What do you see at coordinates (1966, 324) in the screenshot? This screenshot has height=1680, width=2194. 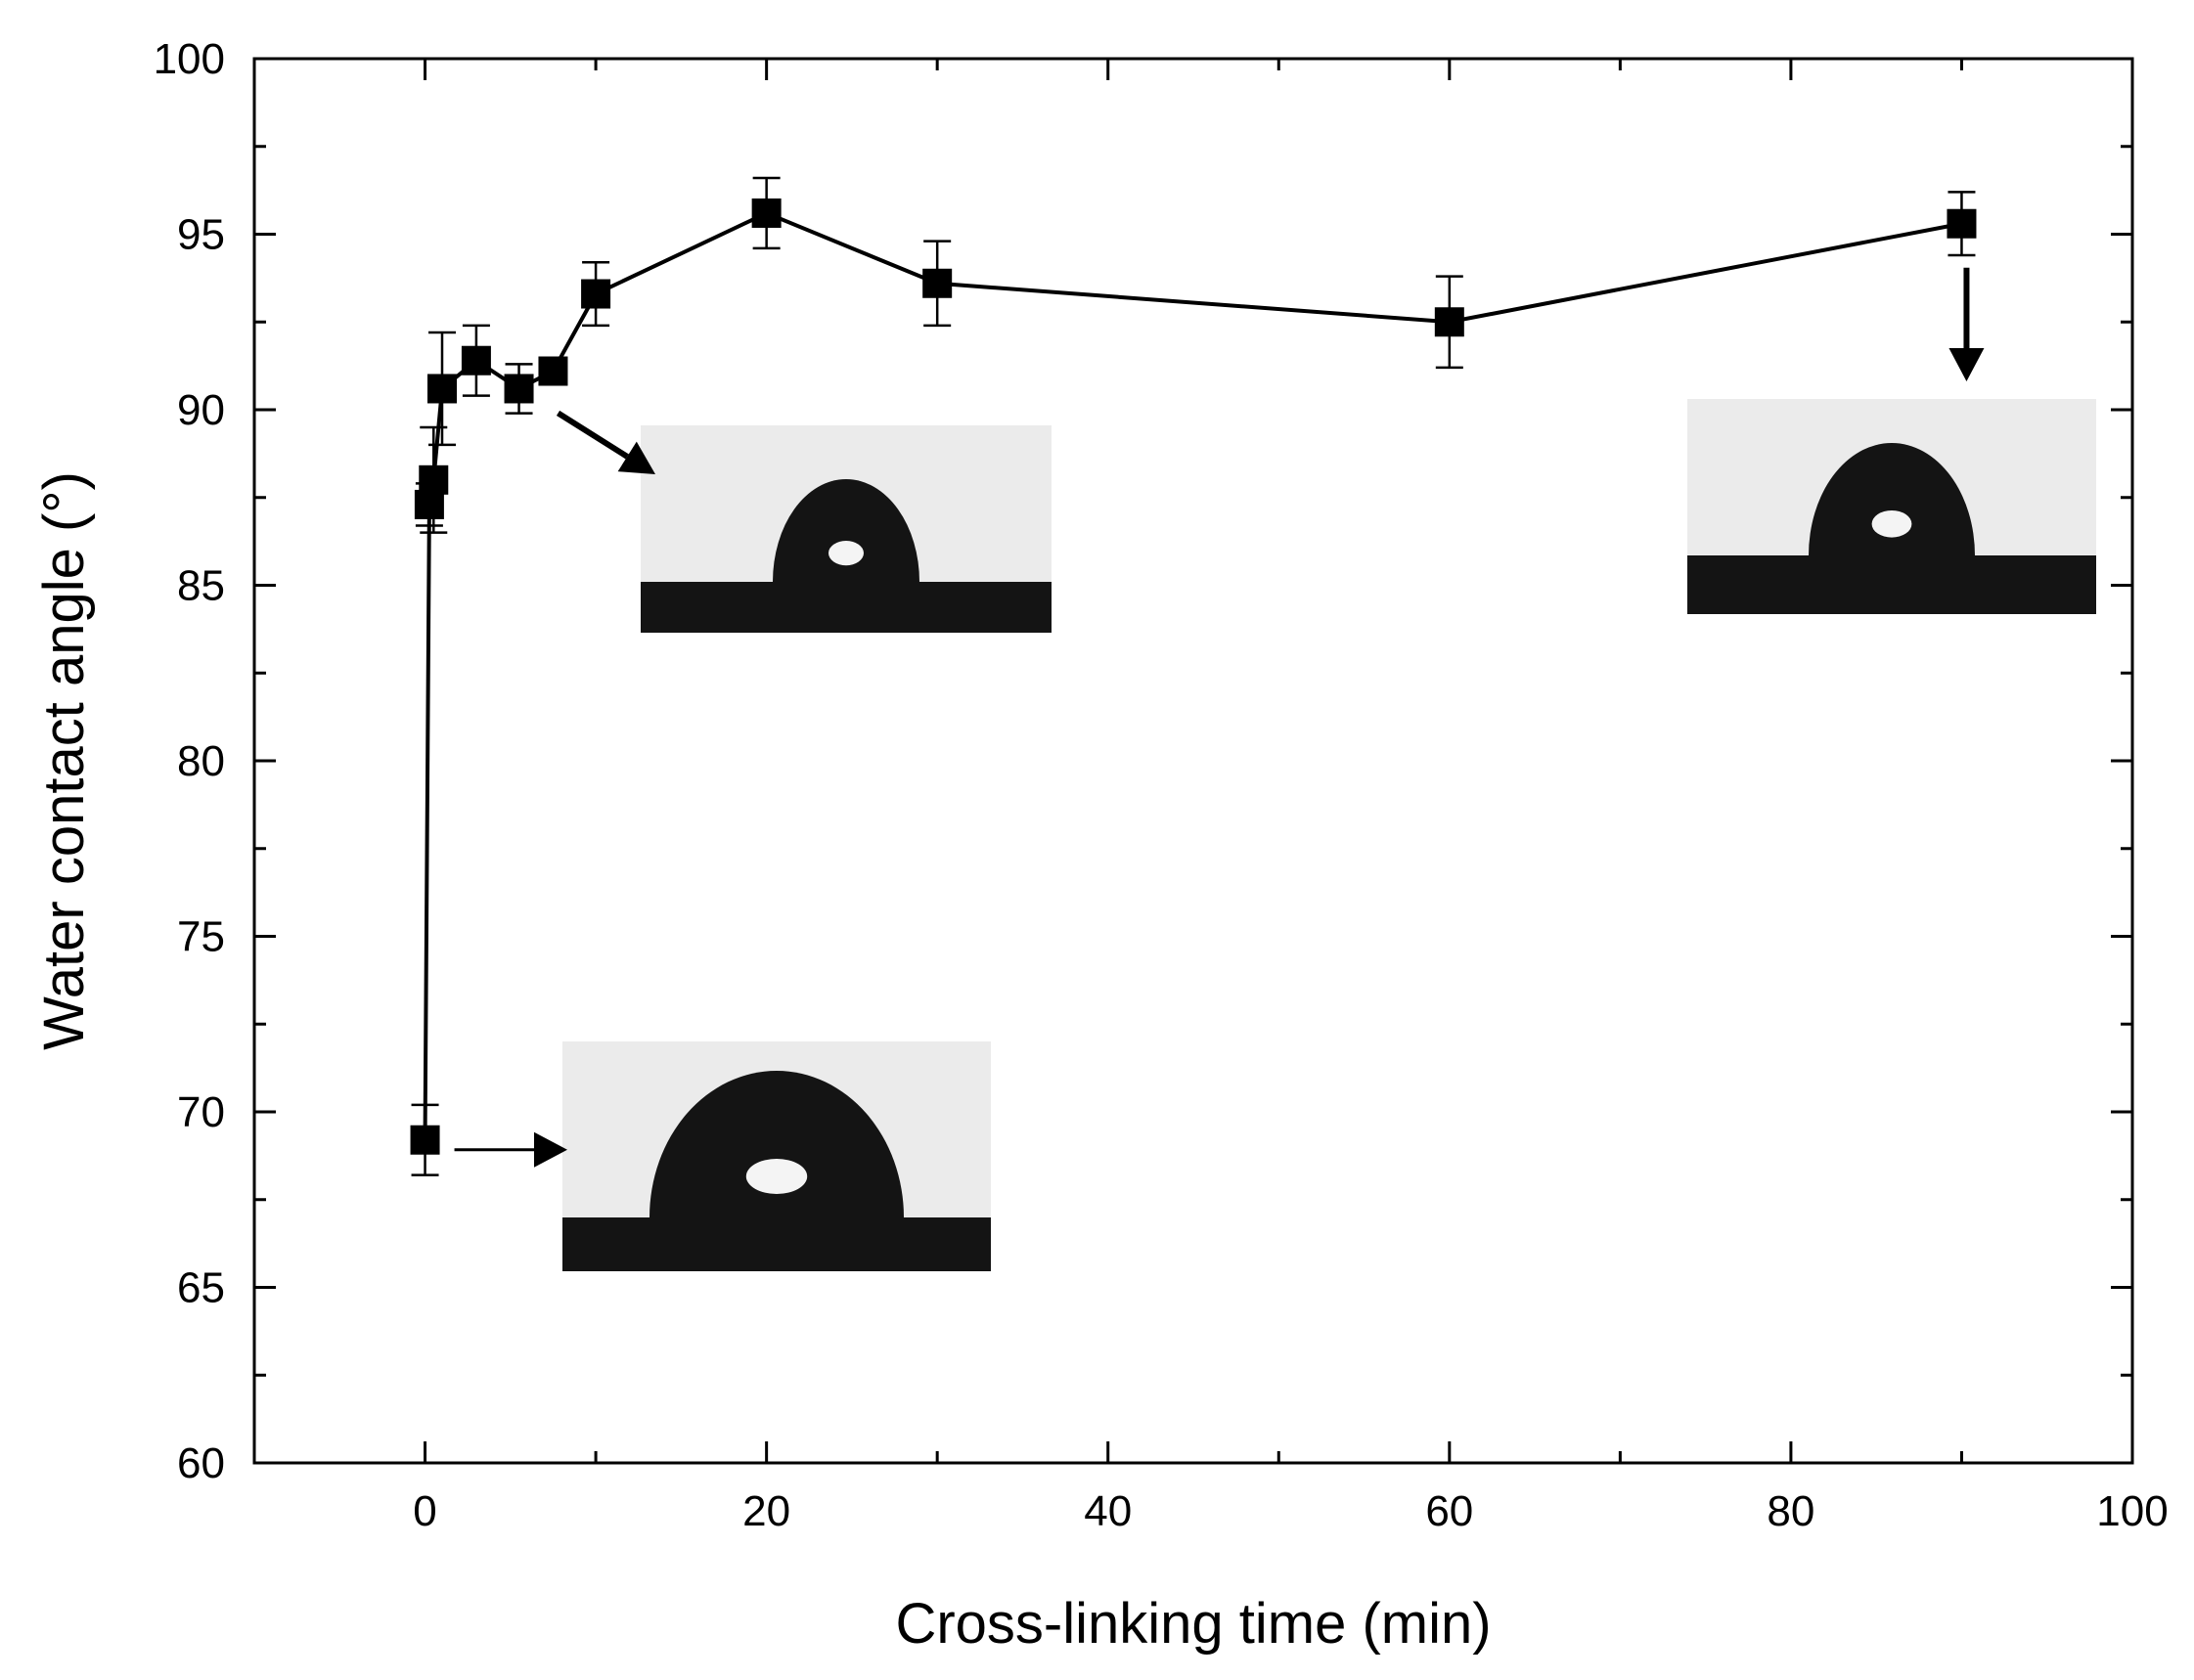 I see `arrow-to-inset-90min` at bounding box center [1966, 324].